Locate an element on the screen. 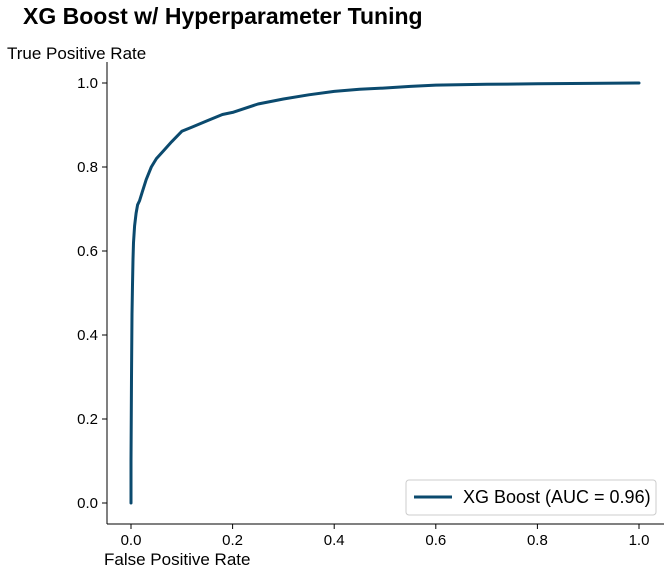  y-tick-label: 1.0 is located at coordinates (87, 83).